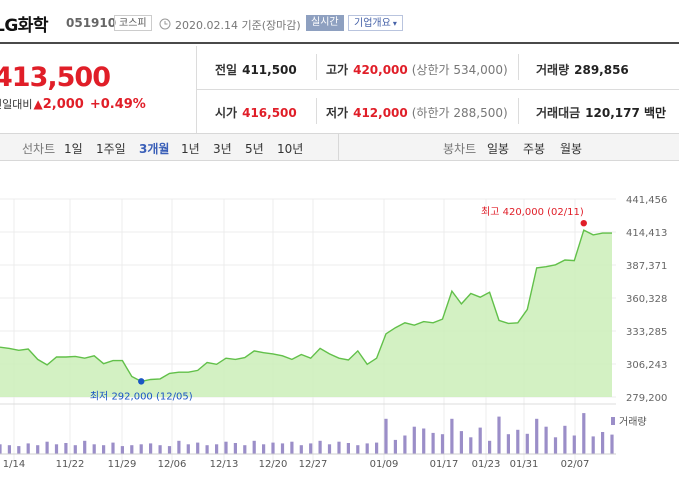  What do you see at coordinates (117, 104) in the screenshot?
I see `diff-percent: +0.49%` at bounding box center [117, 104].